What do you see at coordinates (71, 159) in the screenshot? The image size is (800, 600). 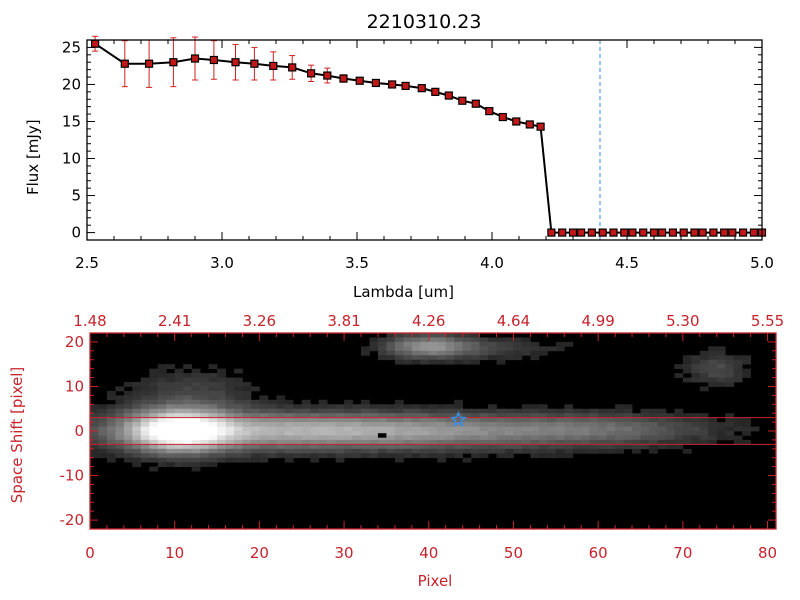 I see `top-y-tick-label: 10` at bounding box center [71, 159].